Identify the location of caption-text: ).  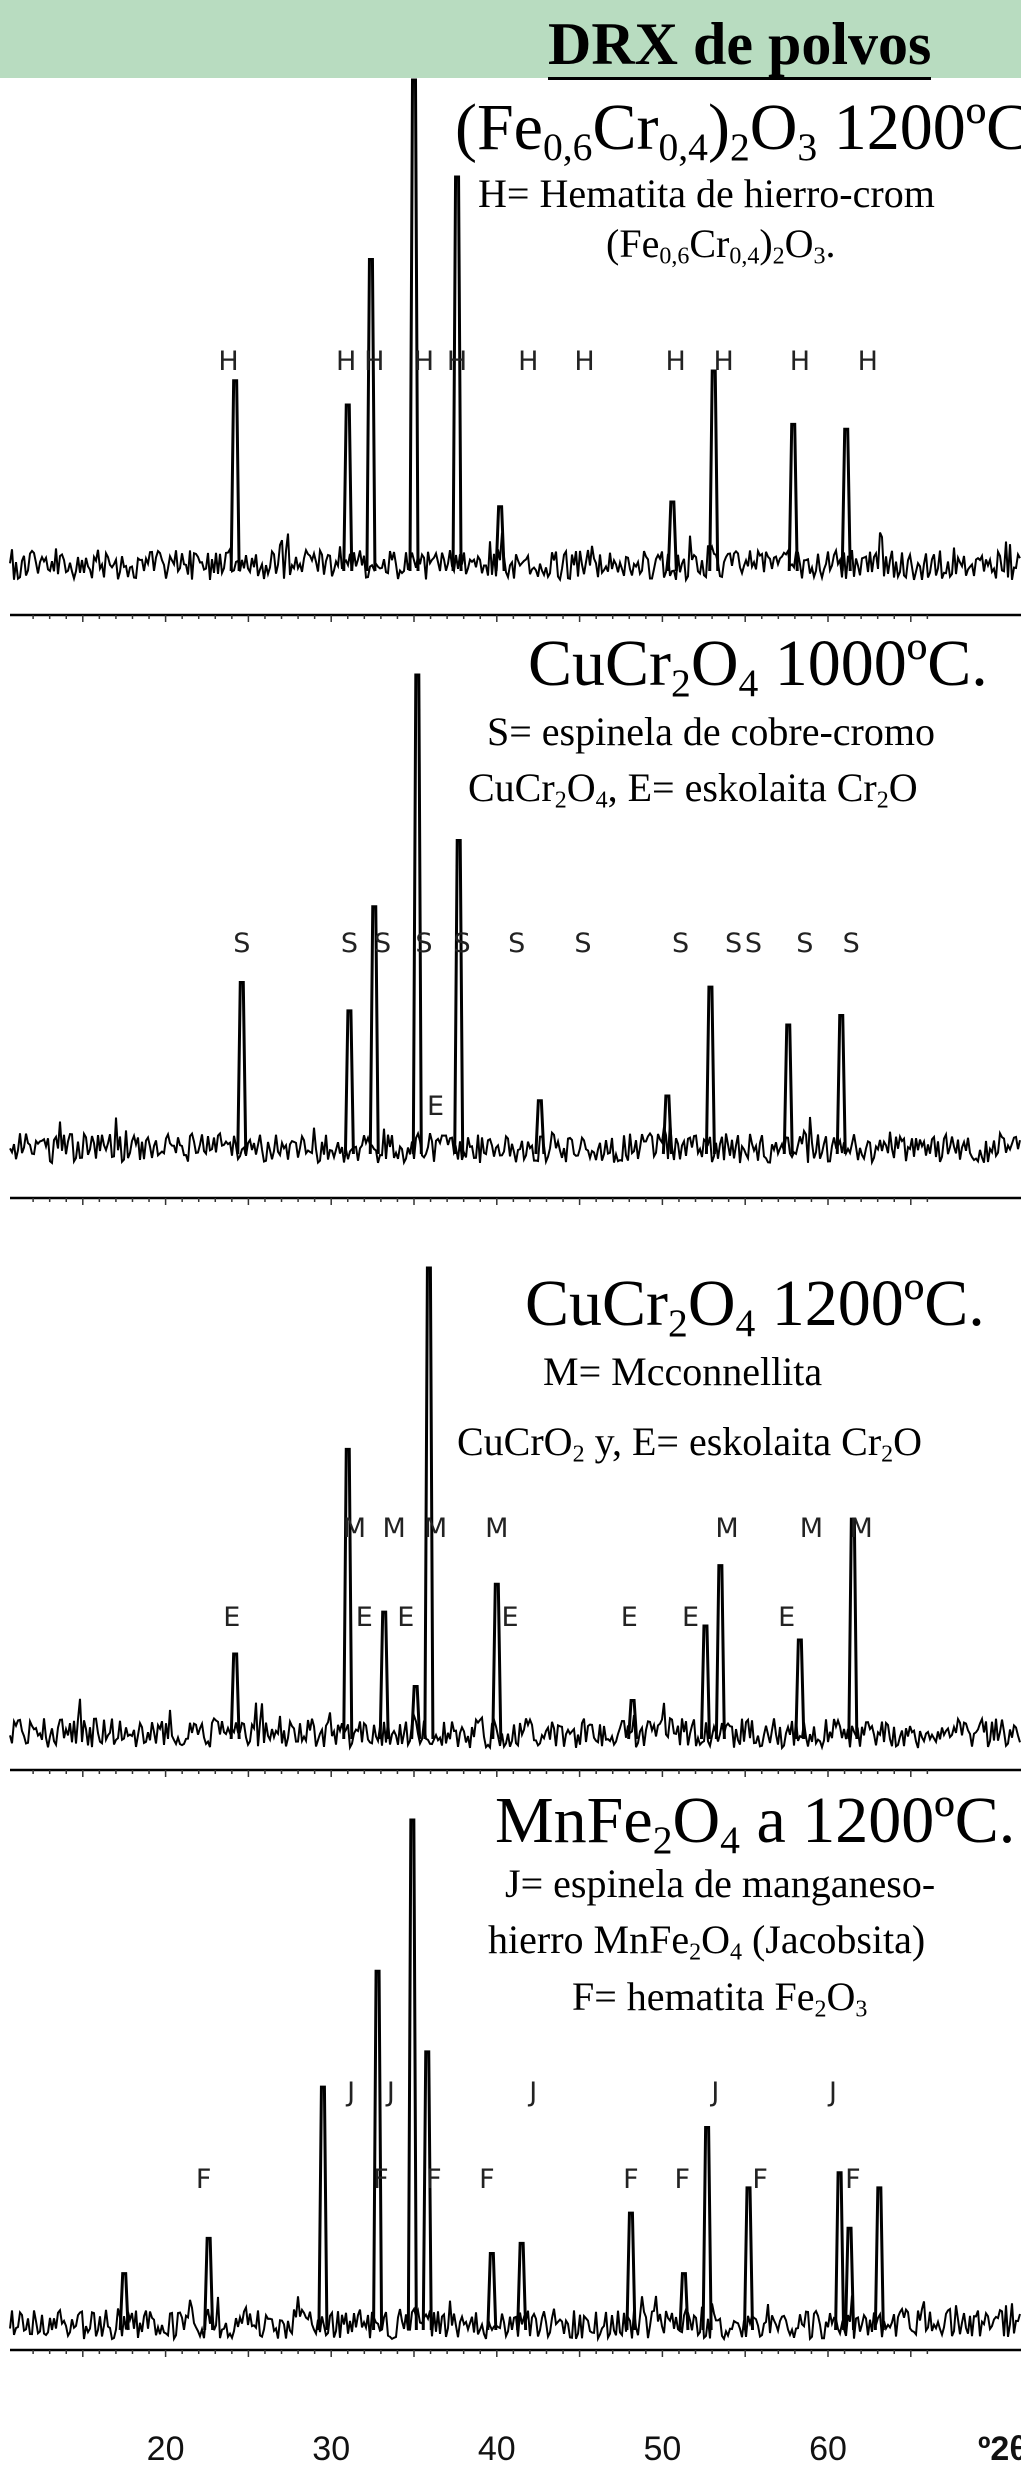
(766, 243).